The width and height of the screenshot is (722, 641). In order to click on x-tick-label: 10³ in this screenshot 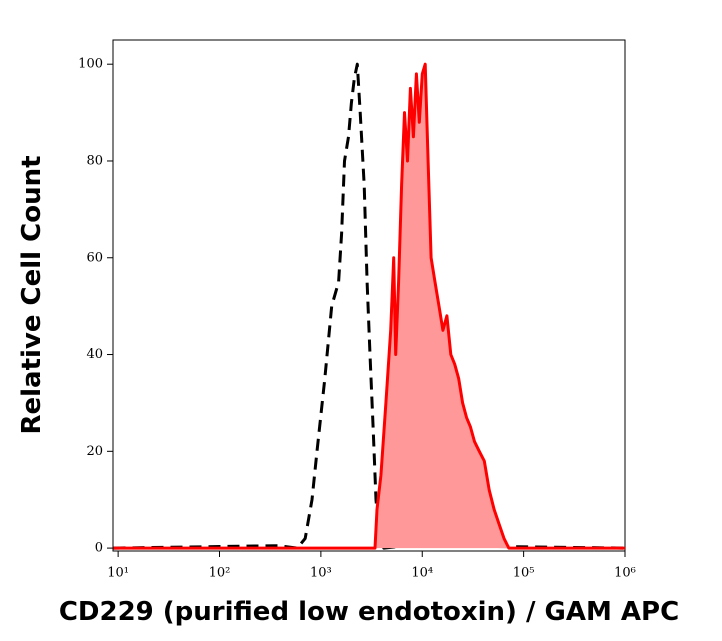, I will do `click(321, 573)`.